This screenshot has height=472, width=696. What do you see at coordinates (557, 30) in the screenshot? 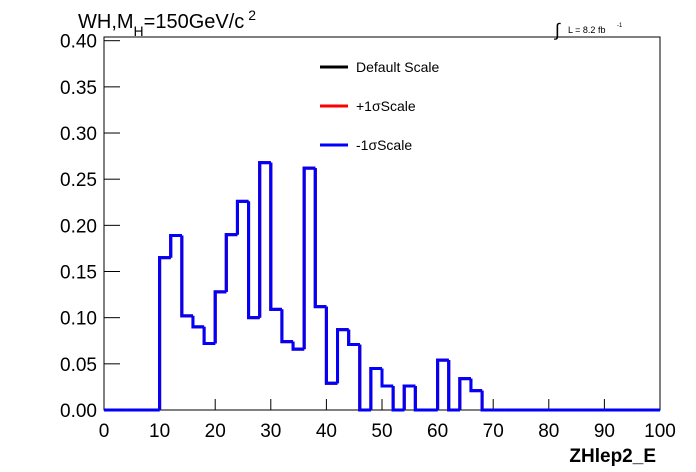
I see `lumi-integral: ∫` at bounding box center [557, 30].